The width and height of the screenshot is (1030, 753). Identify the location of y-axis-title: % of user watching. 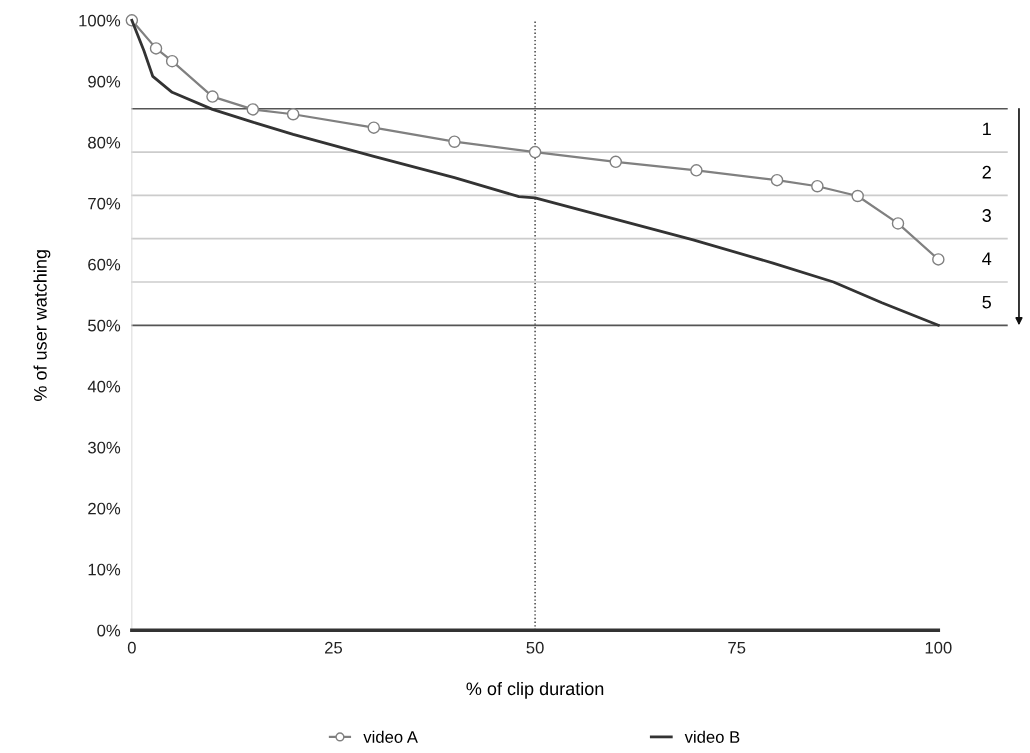
(42, 325).